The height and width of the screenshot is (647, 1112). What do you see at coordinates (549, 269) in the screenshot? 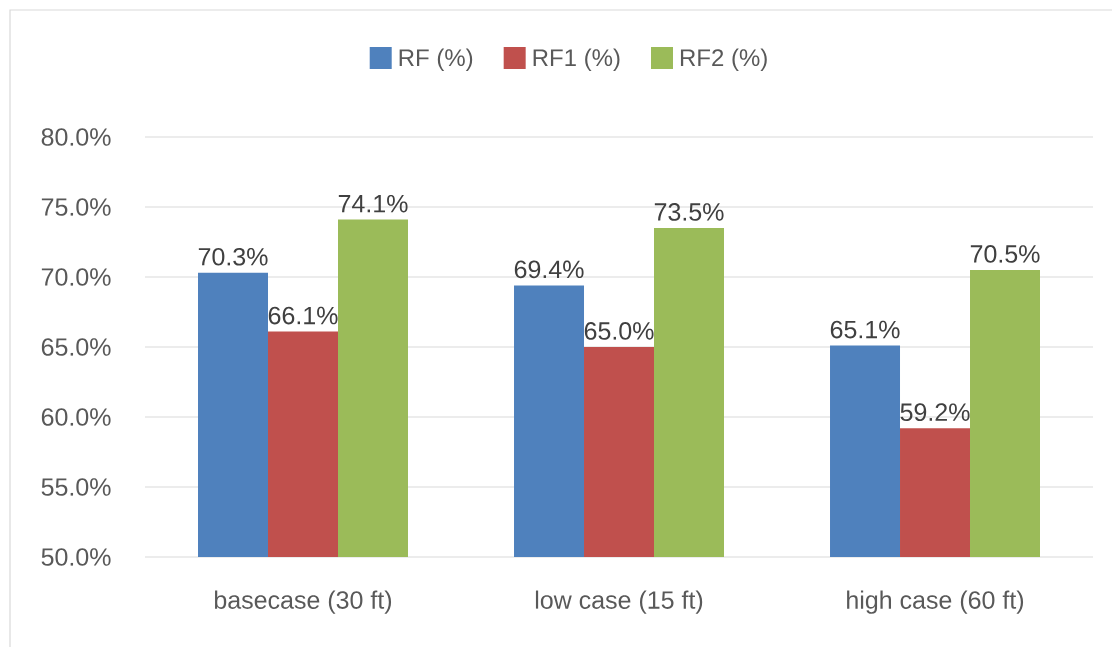
I see `data-label: 69.4%` at bounding box center [549, 269].